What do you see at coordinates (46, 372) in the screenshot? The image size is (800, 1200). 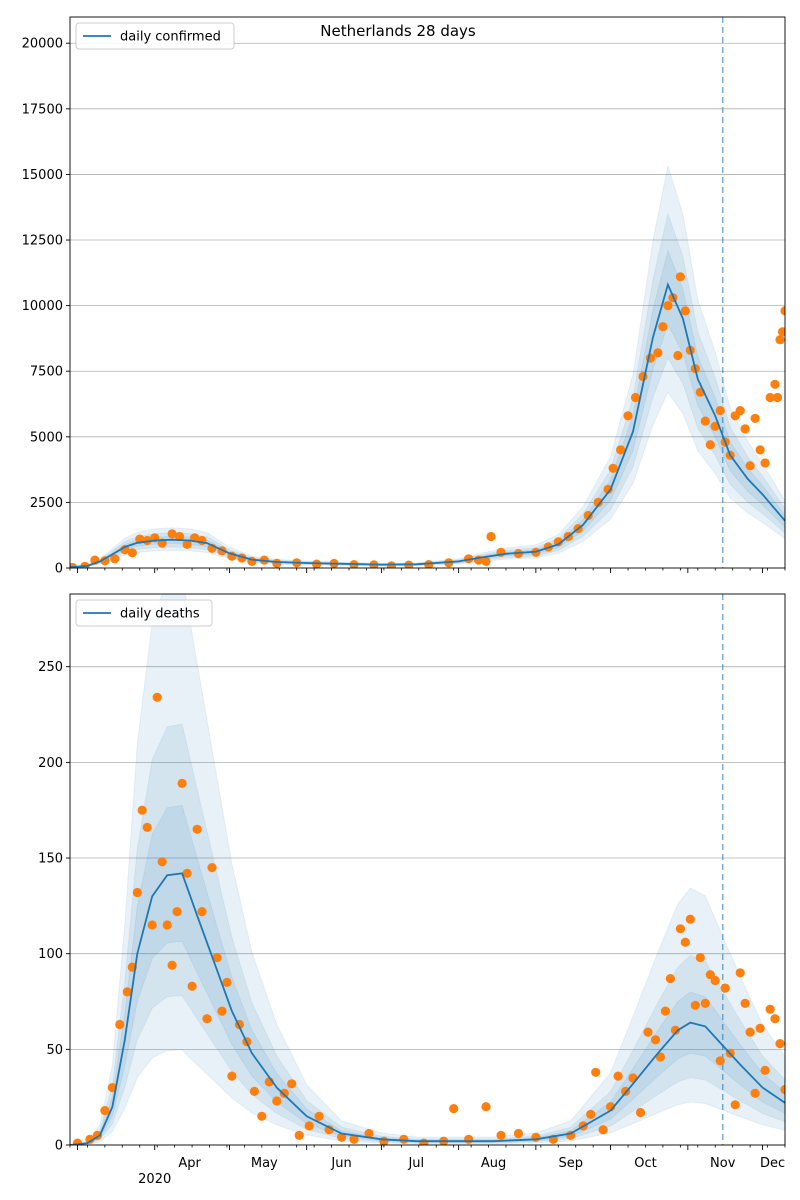 I see `y-tick-label: 7500` at bounding box center [46, 372].